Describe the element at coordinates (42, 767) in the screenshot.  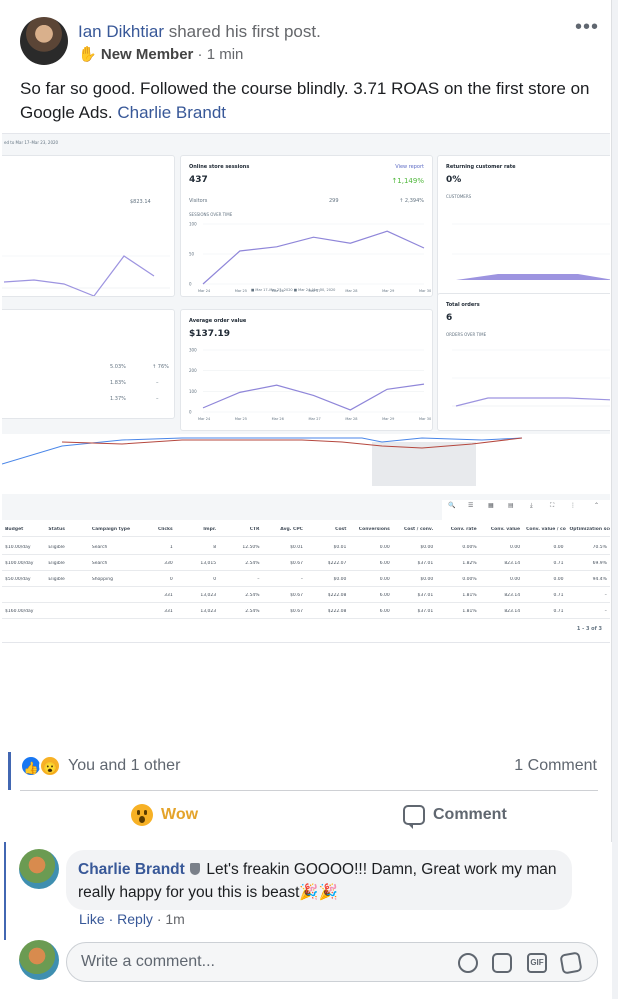
I see `reaction-icons: 👍 😮` at that location.